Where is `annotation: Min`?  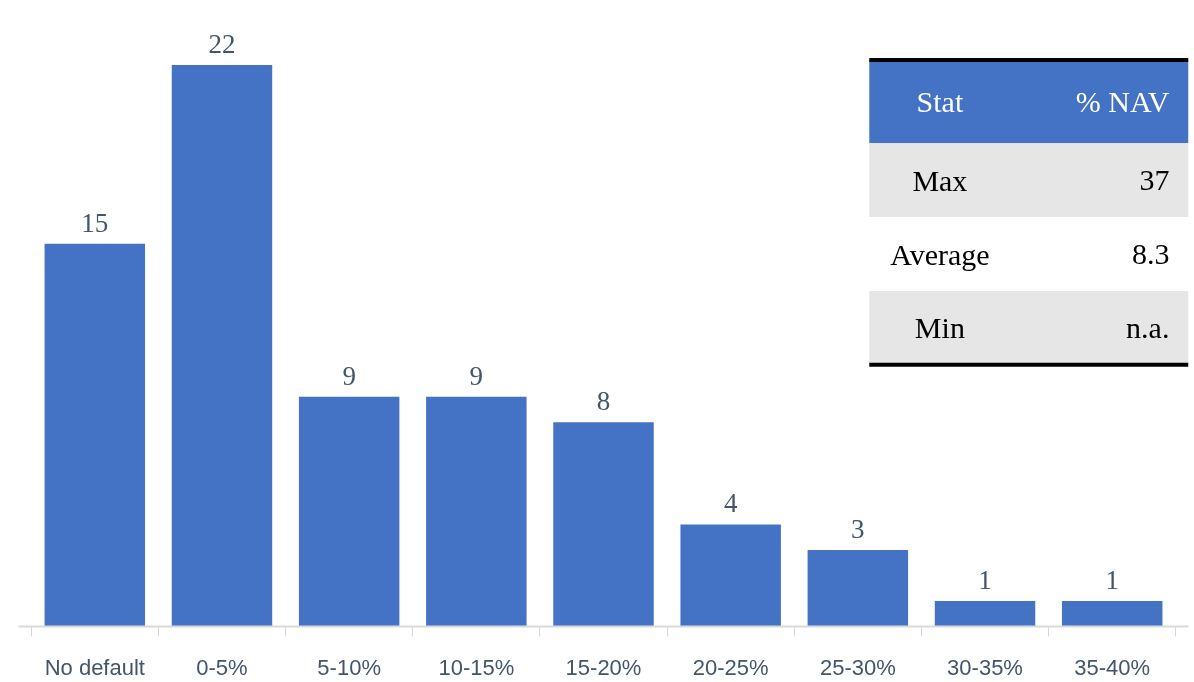
annotation: Min is located at coordinates (939, 328).